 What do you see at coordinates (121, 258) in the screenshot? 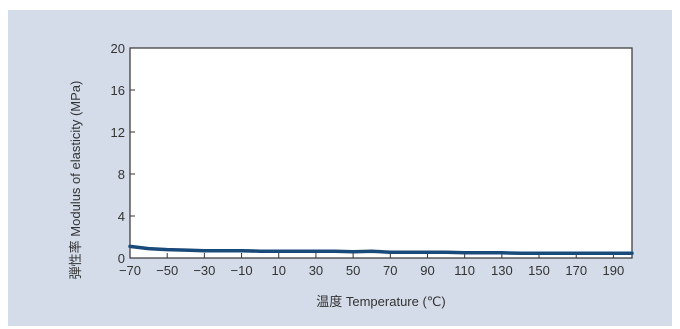
I see `y-tick-label: 0` at bounding box center [121, 258].